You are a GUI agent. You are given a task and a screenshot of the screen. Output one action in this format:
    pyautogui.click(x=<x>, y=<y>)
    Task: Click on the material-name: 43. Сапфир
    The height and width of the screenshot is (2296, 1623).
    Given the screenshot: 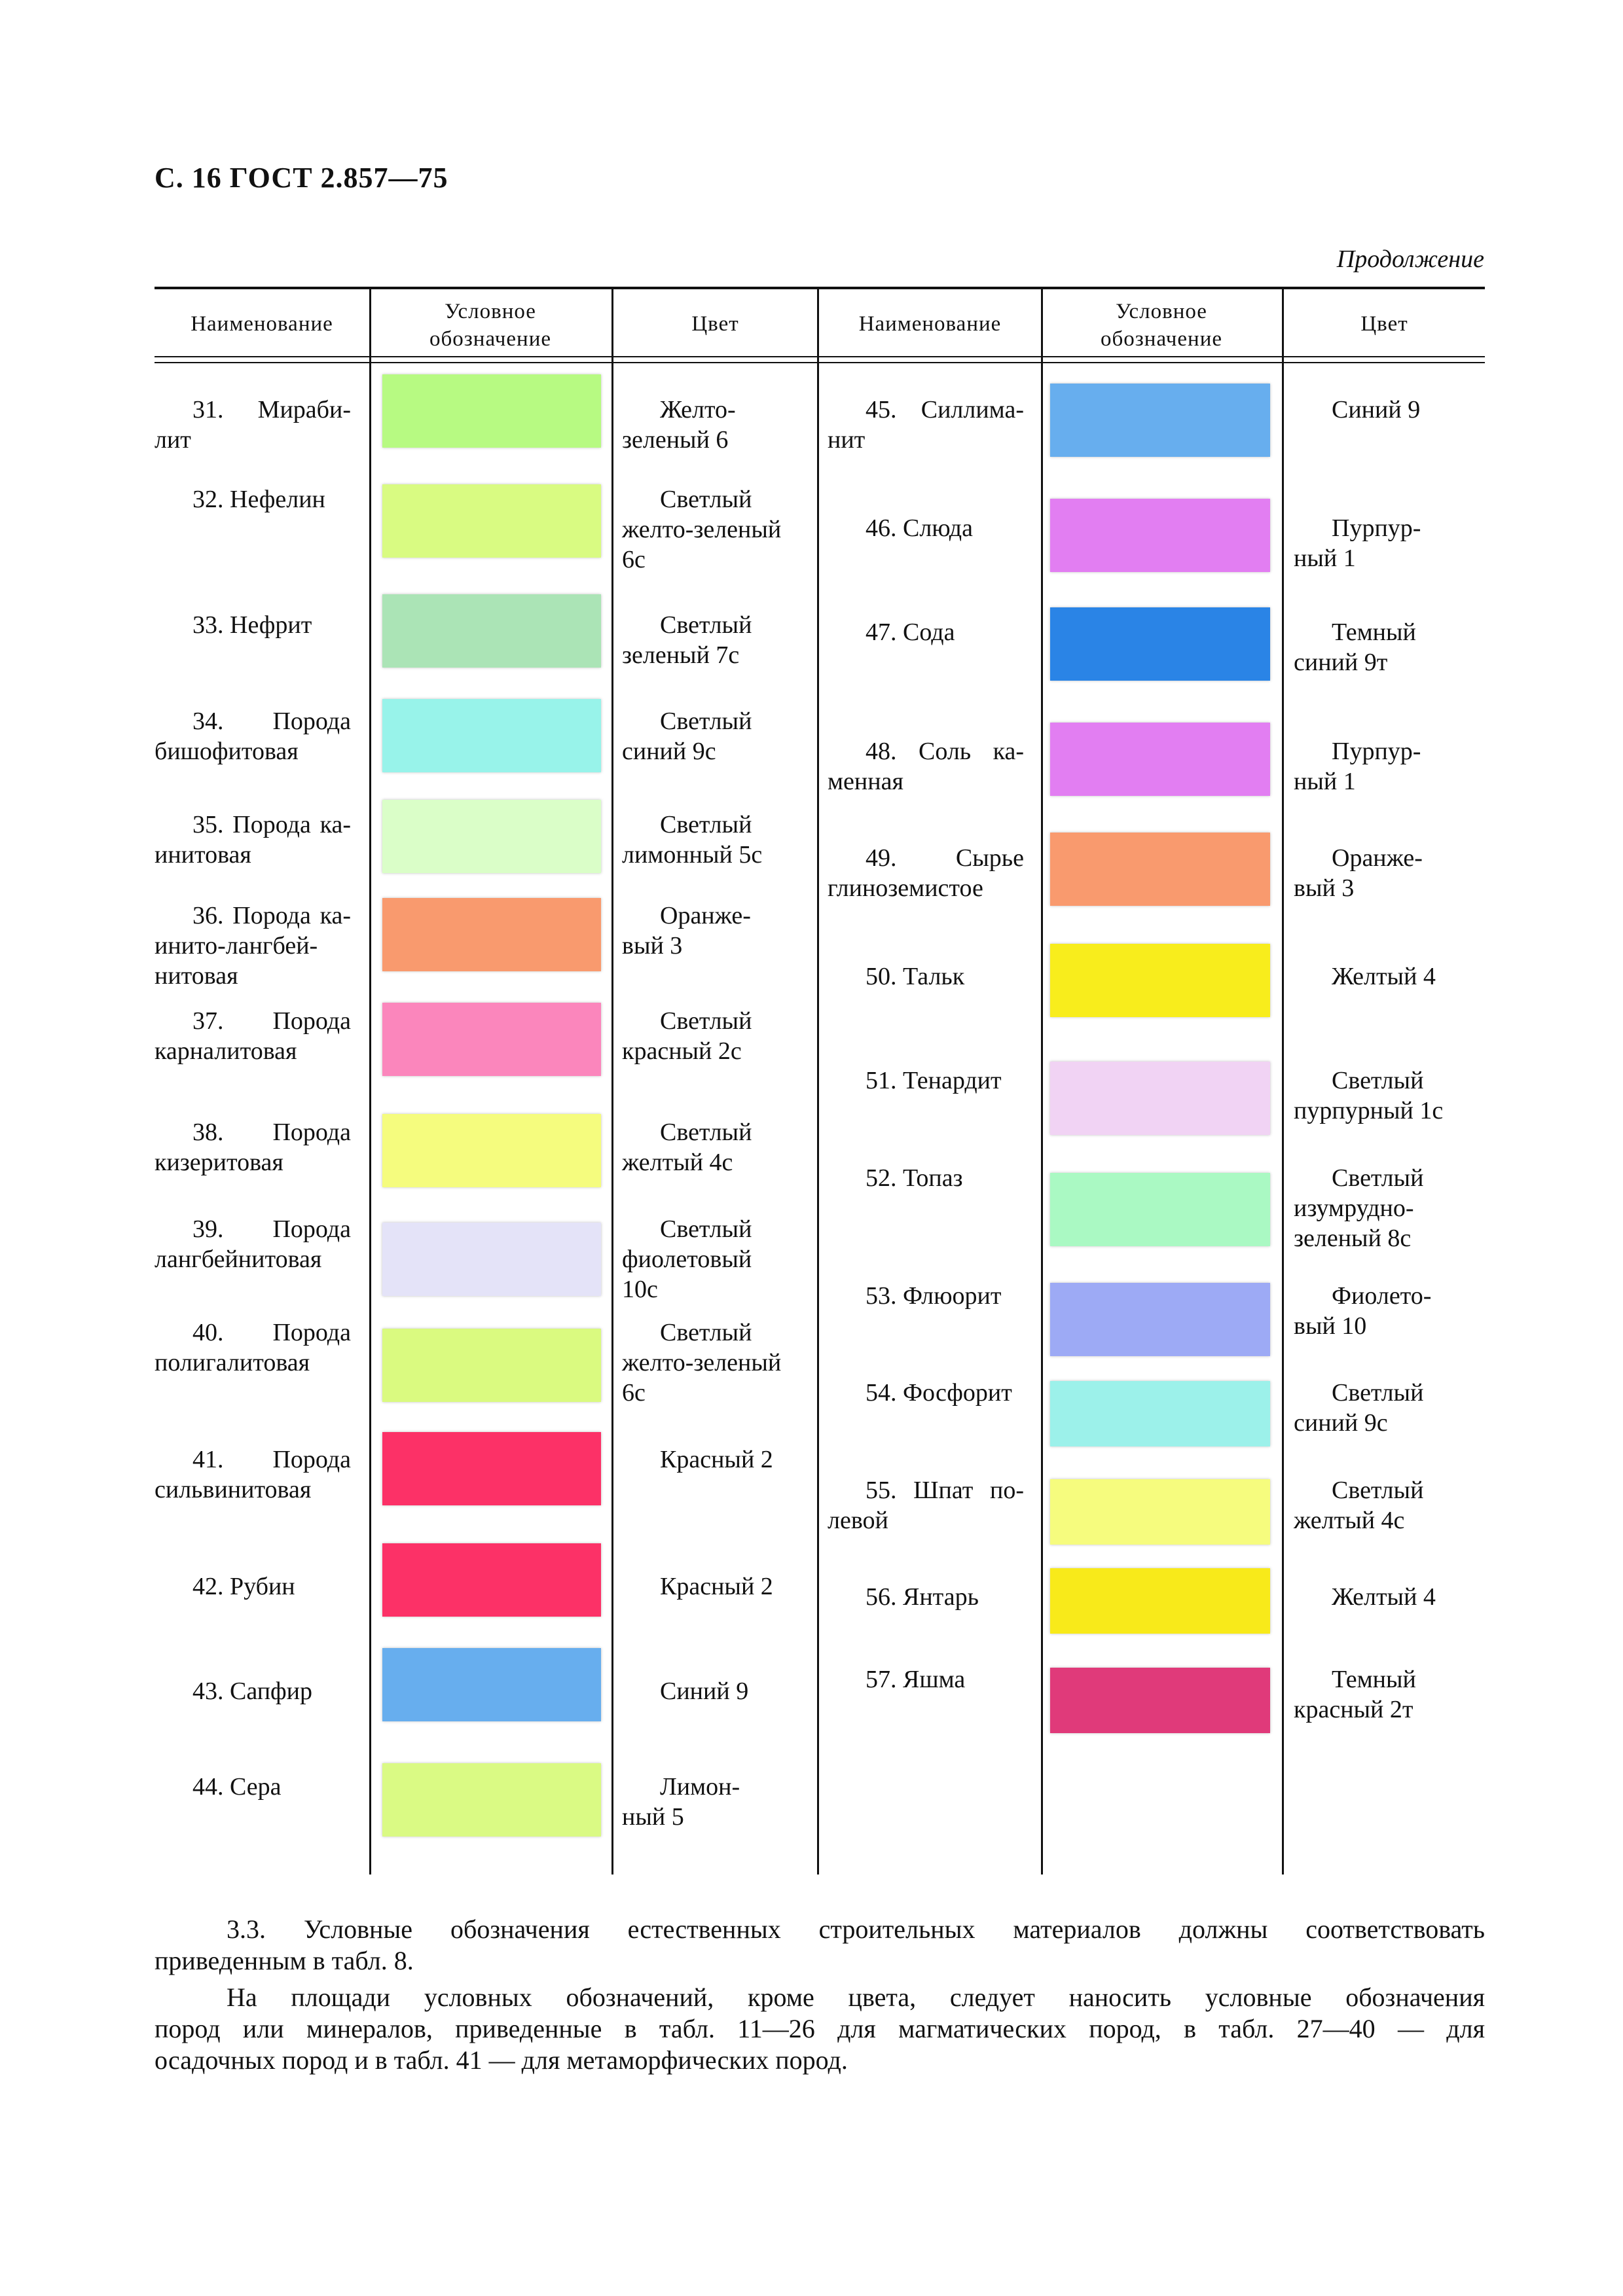 What is the action you would take?
    pyautogui.click(x=253, y=1691)
    